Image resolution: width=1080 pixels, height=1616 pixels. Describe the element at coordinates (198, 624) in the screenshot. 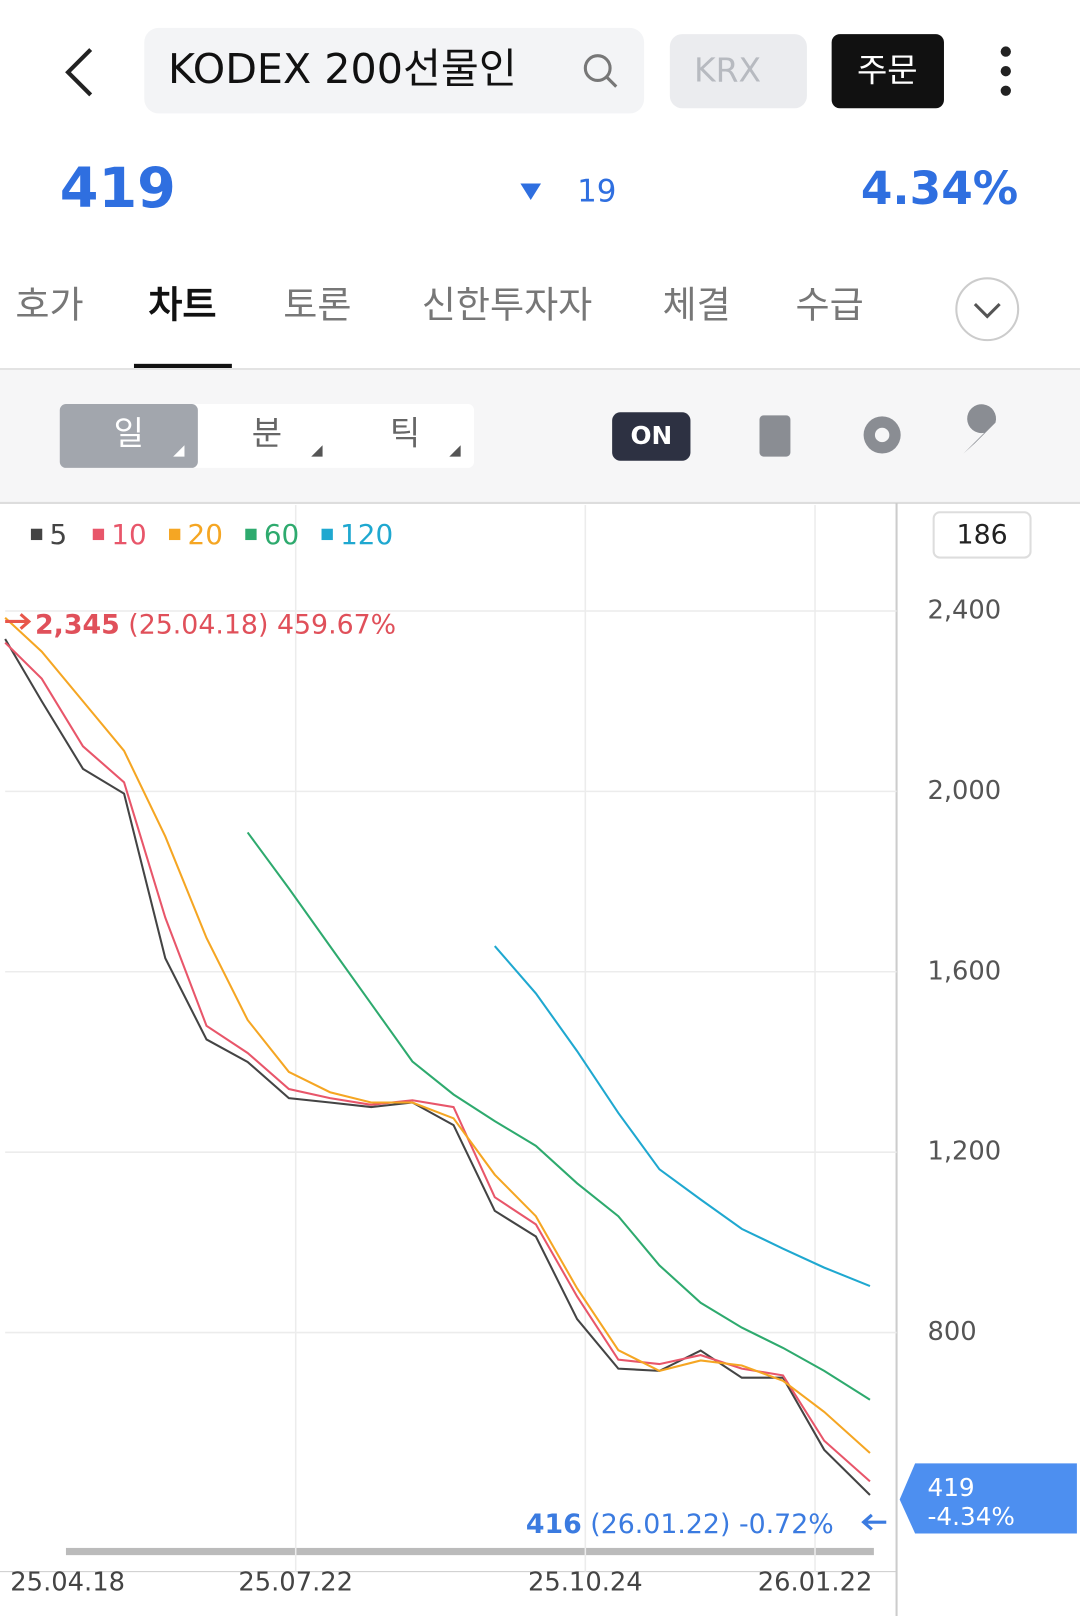

I see `max-date: (25.04.18)` at that location.